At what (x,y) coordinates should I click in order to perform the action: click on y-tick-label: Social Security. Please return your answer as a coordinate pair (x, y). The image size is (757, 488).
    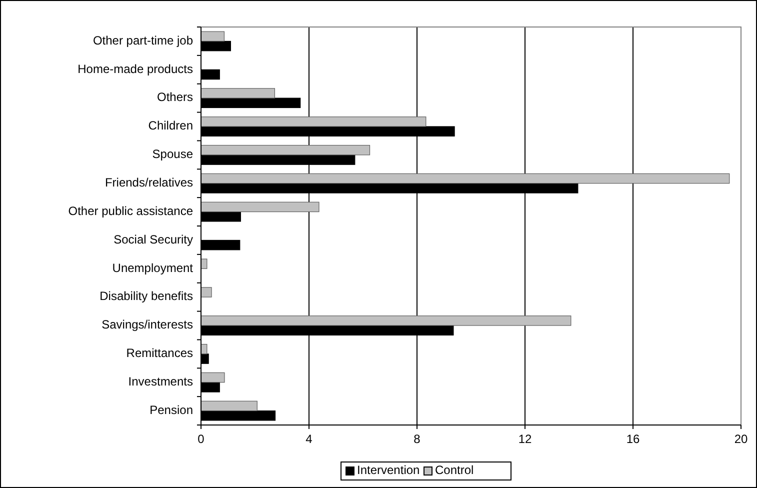
    Looking at the image, I should click on (153, 239).